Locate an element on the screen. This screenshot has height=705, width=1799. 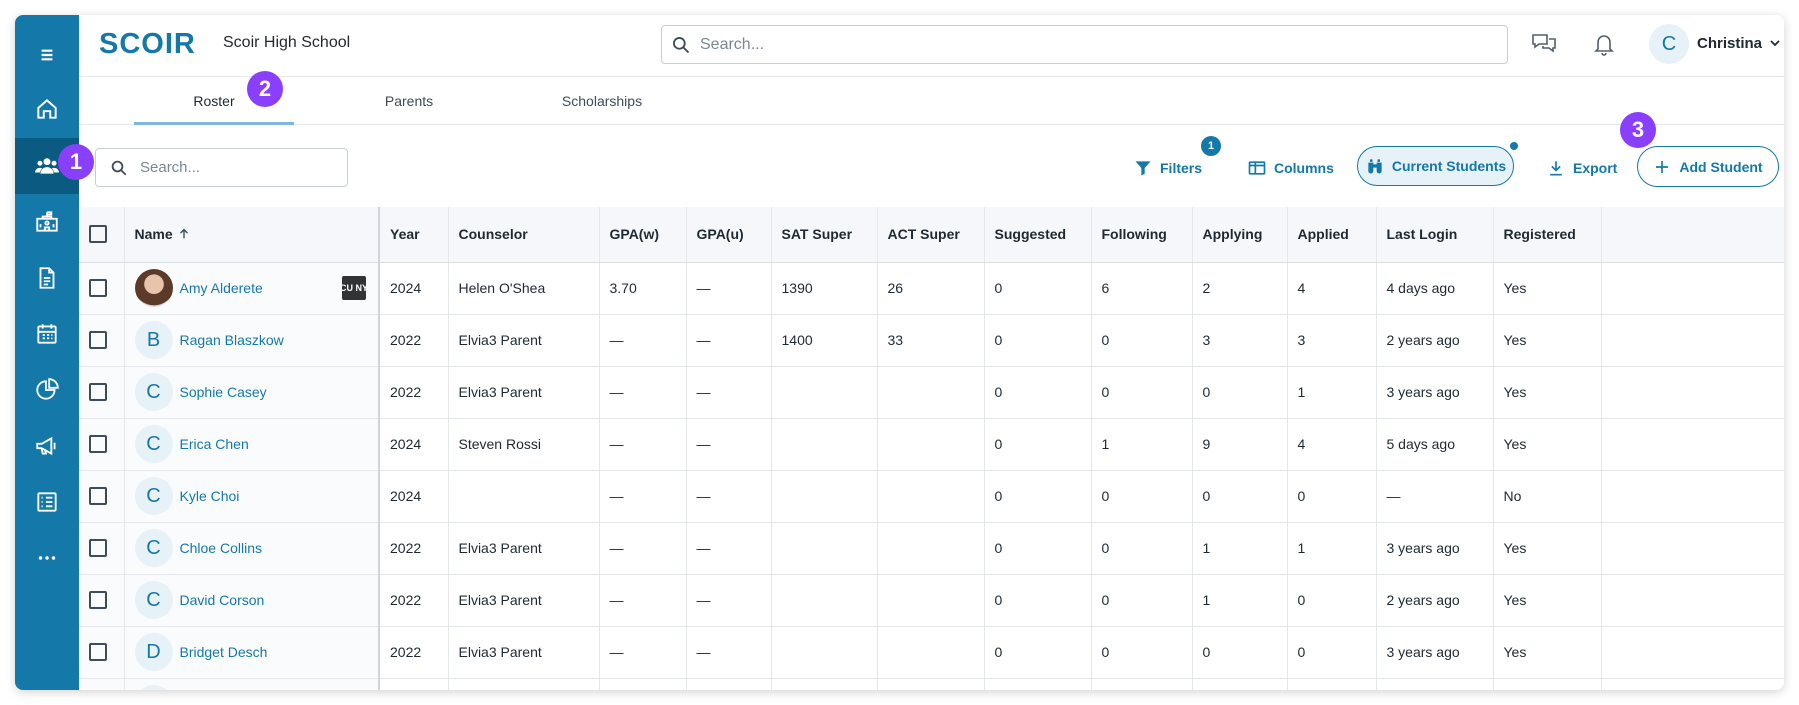
name-cell: C Sophie Casey is located at coordinates (252, 392).